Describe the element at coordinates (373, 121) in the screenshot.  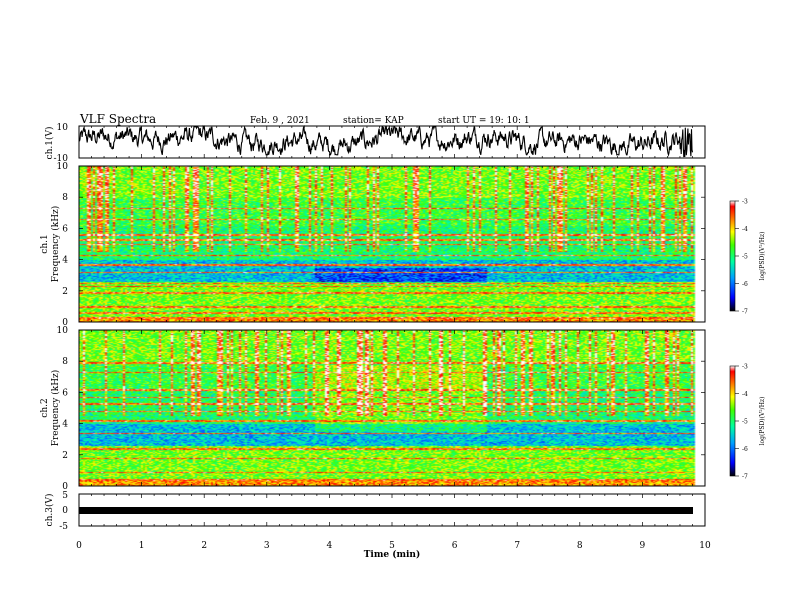
I see `station-label: station= KAP` at that location.